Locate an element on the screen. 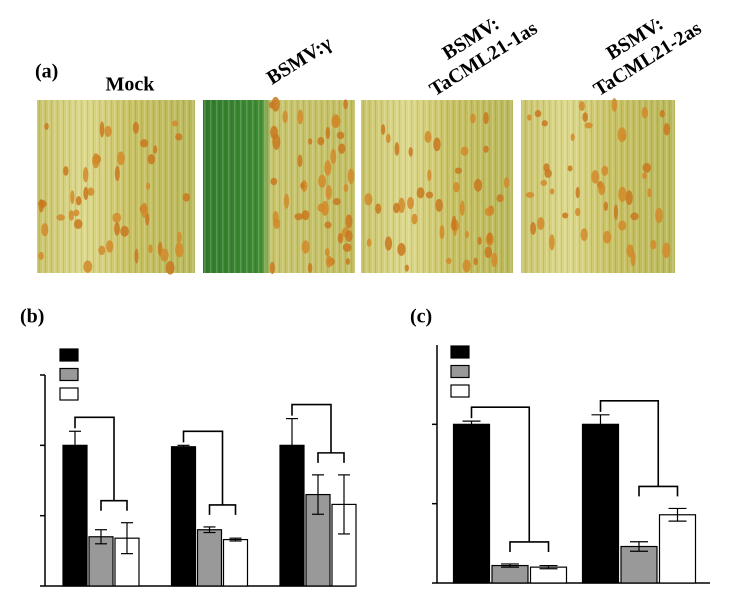 The height and width of the screenshot is (613, 744). leaf-texture is located at coordinates (279, 186).